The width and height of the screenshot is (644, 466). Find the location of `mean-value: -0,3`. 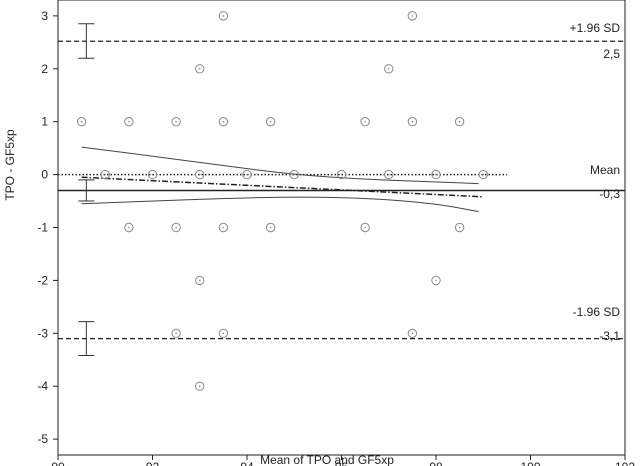

mean-value: -0,3 is located at coordinates (609, 194).